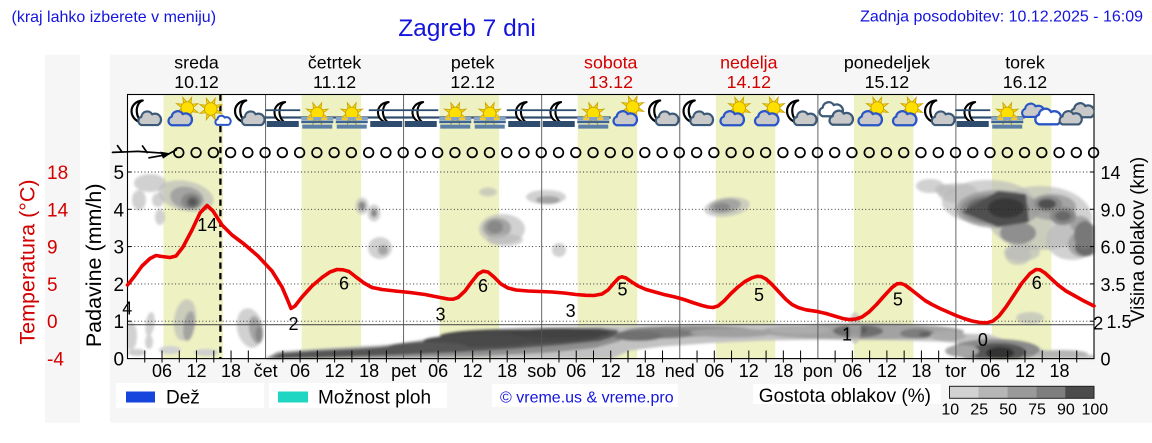 Image resolution: width=1152 pixels, height=443 pixels. I want to click on svg-text: Možnost ploh, so click(374, 398).